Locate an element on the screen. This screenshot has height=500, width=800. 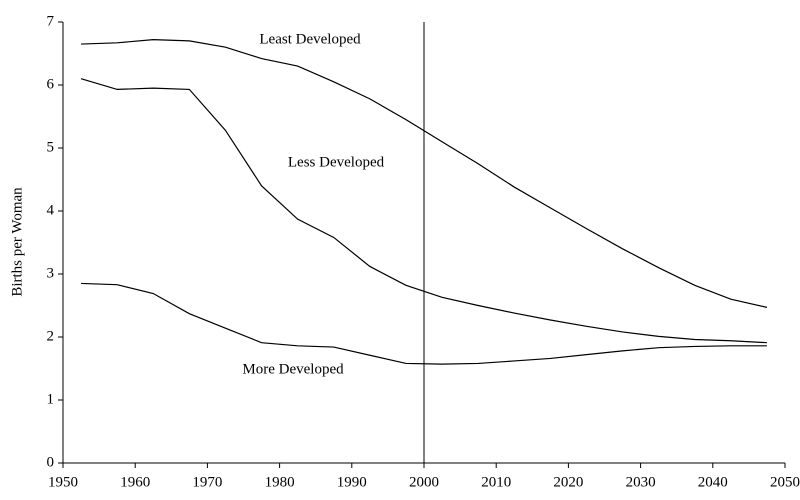
x-tick-label: 2040 is located at coordinates (713, 482).